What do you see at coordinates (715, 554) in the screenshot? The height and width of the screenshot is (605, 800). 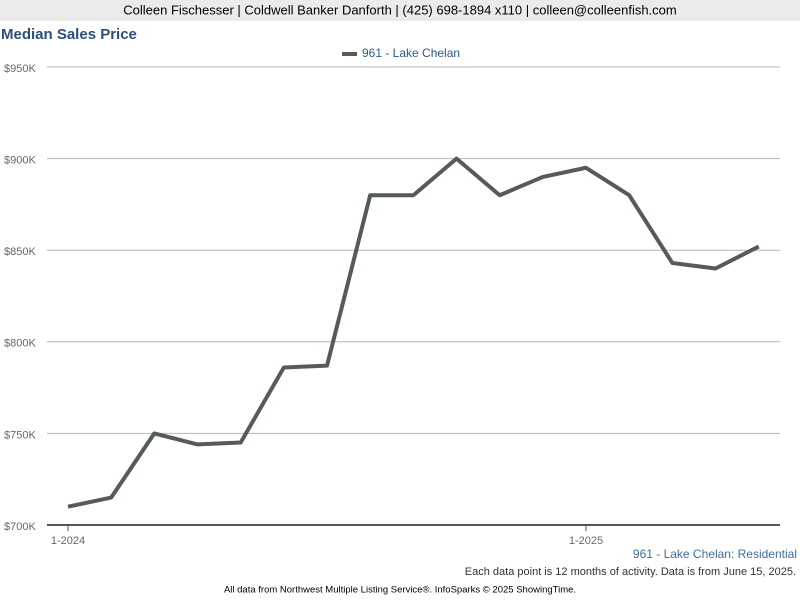 I see `series-label: 961 - Lake Chelan: Residential` at bounding box center [715, 554].